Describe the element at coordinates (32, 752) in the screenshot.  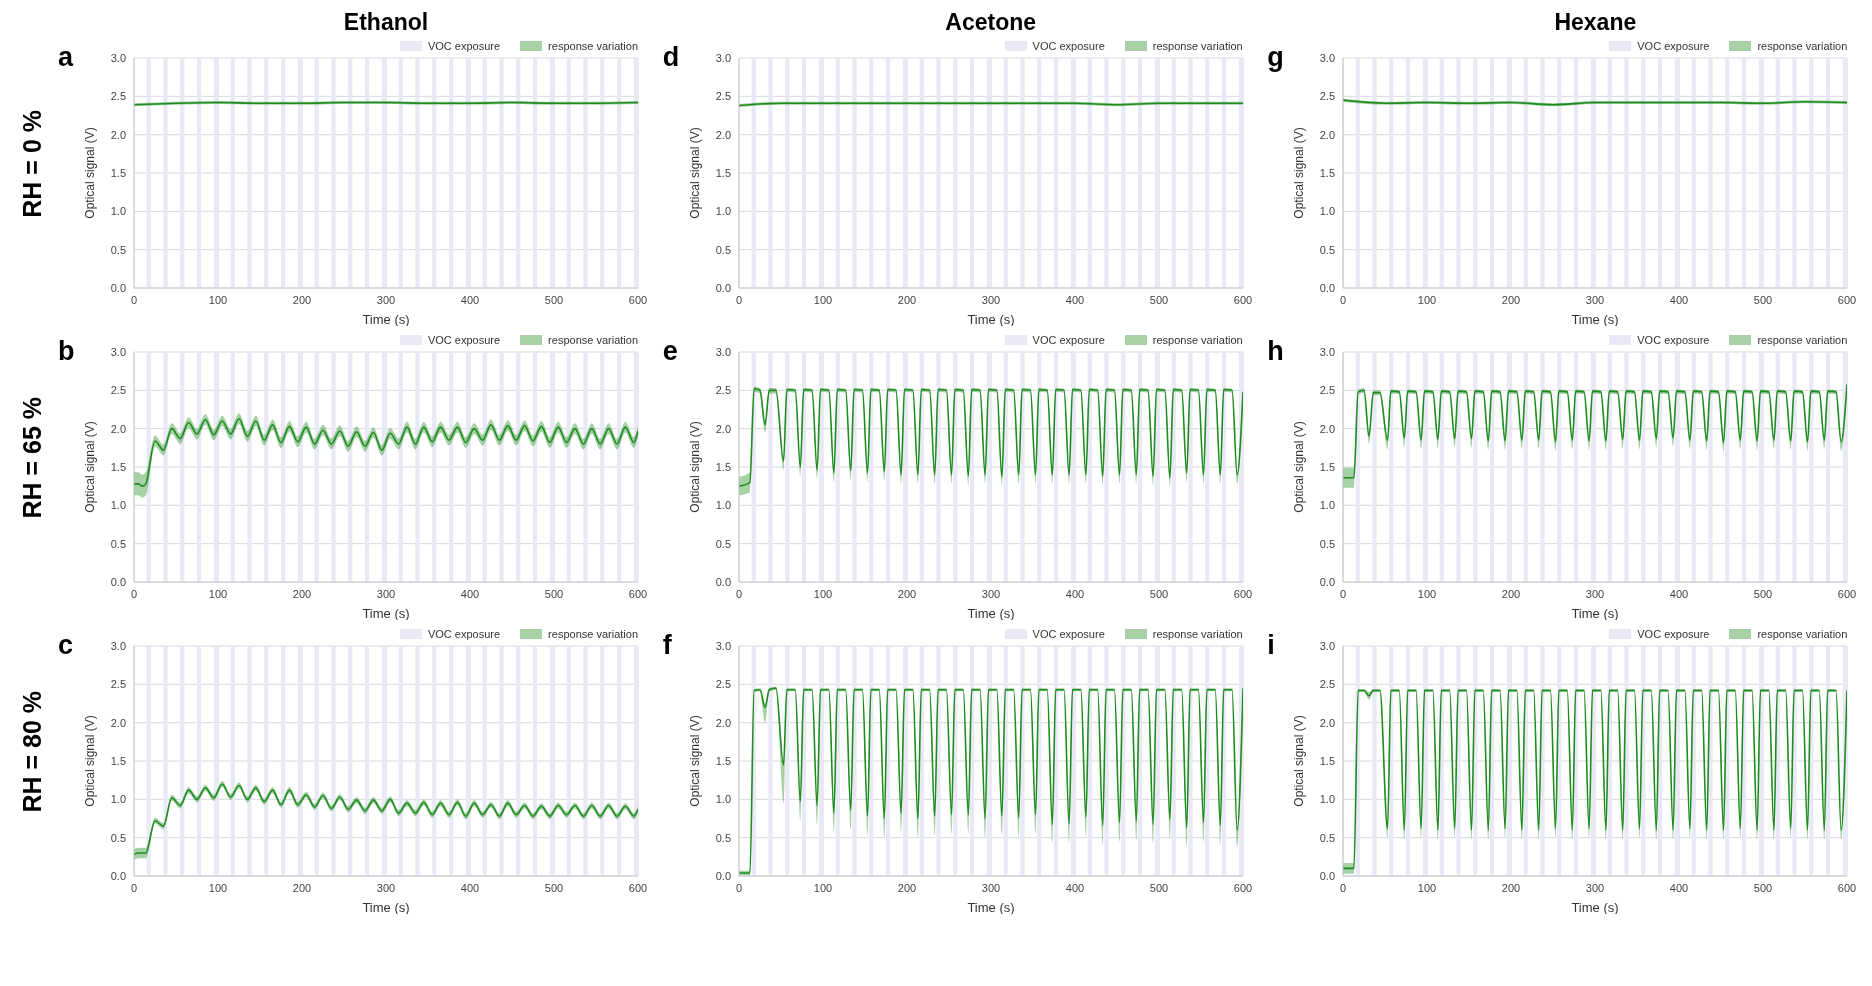
I see `text: RH = 80 %` at that location.